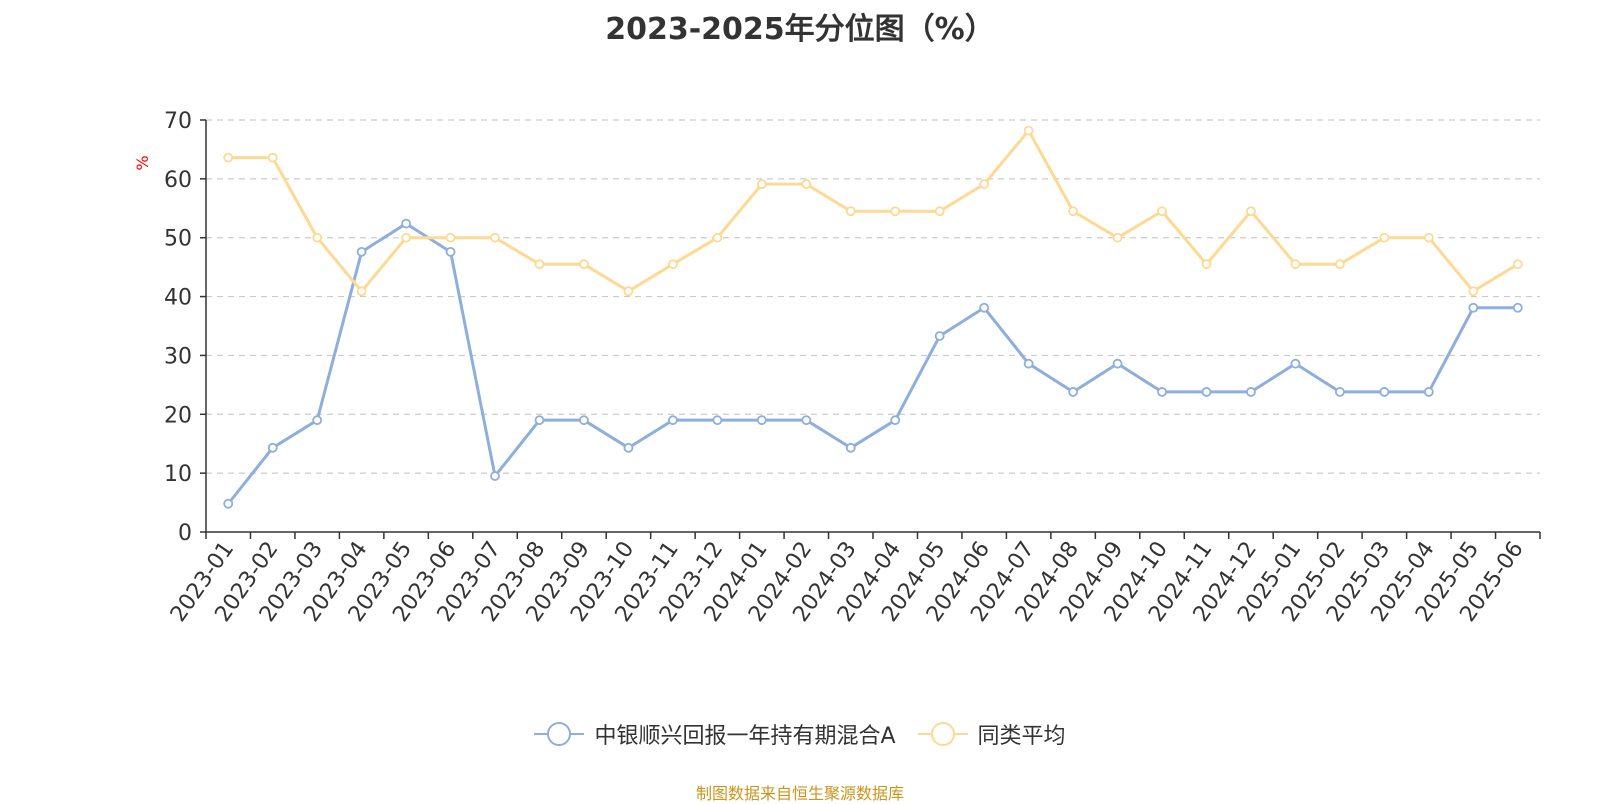  I want to click on legend-label-series-2: 同类平均, so click(1021, 736).